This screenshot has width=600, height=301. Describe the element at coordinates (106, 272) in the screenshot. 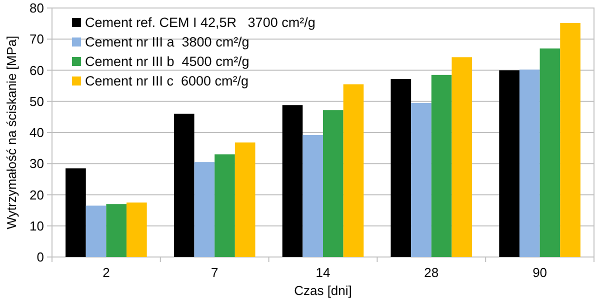

I see `x-tick-label: 2` at that location.